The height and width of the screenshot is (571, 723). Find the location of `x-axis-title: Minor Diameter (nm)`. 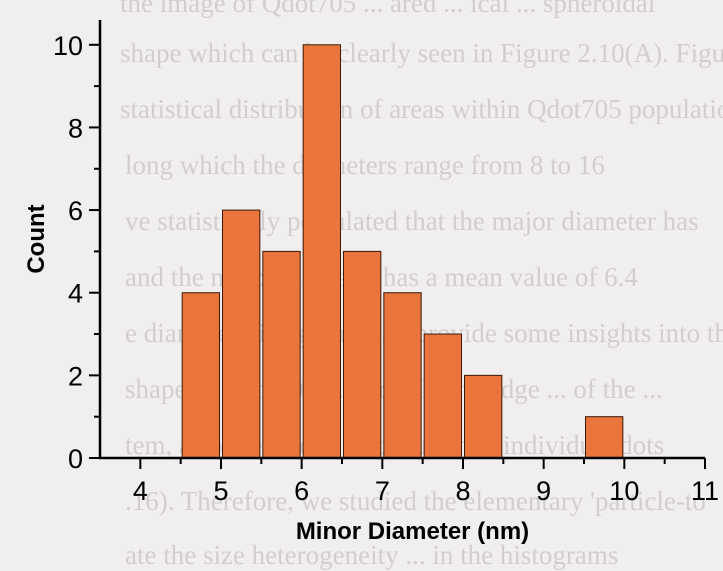

x-axis-title: Minor Diameter (nm) is located at coordinates (412, 531).